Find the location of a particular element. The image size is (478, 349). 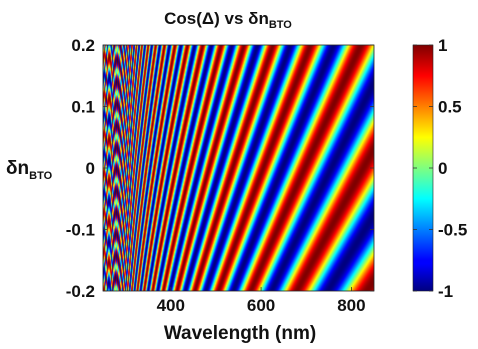

y-tick-label: 0 is located at coordinates (90, 168).